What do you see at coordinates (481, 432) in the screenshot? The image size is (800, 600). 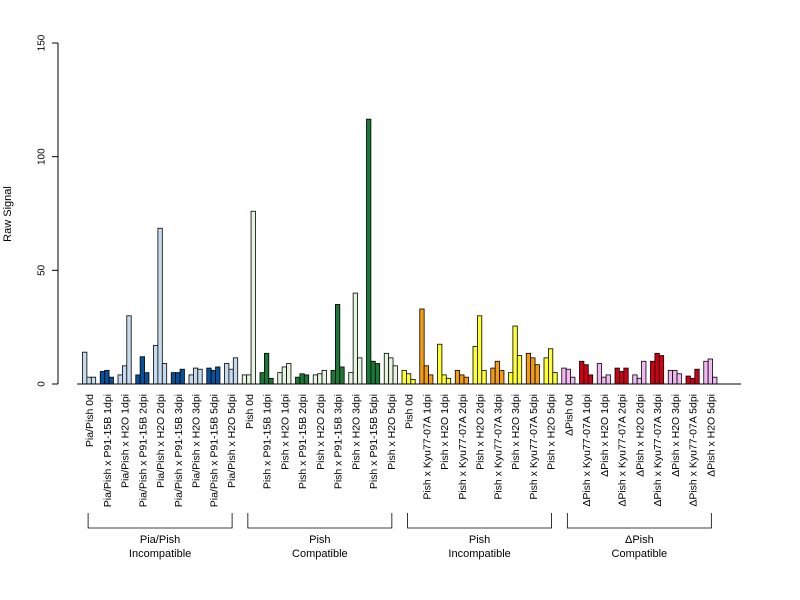 I see `x-tick-label: Pish x H2O 2dpi` at bounding box center [481, 432].